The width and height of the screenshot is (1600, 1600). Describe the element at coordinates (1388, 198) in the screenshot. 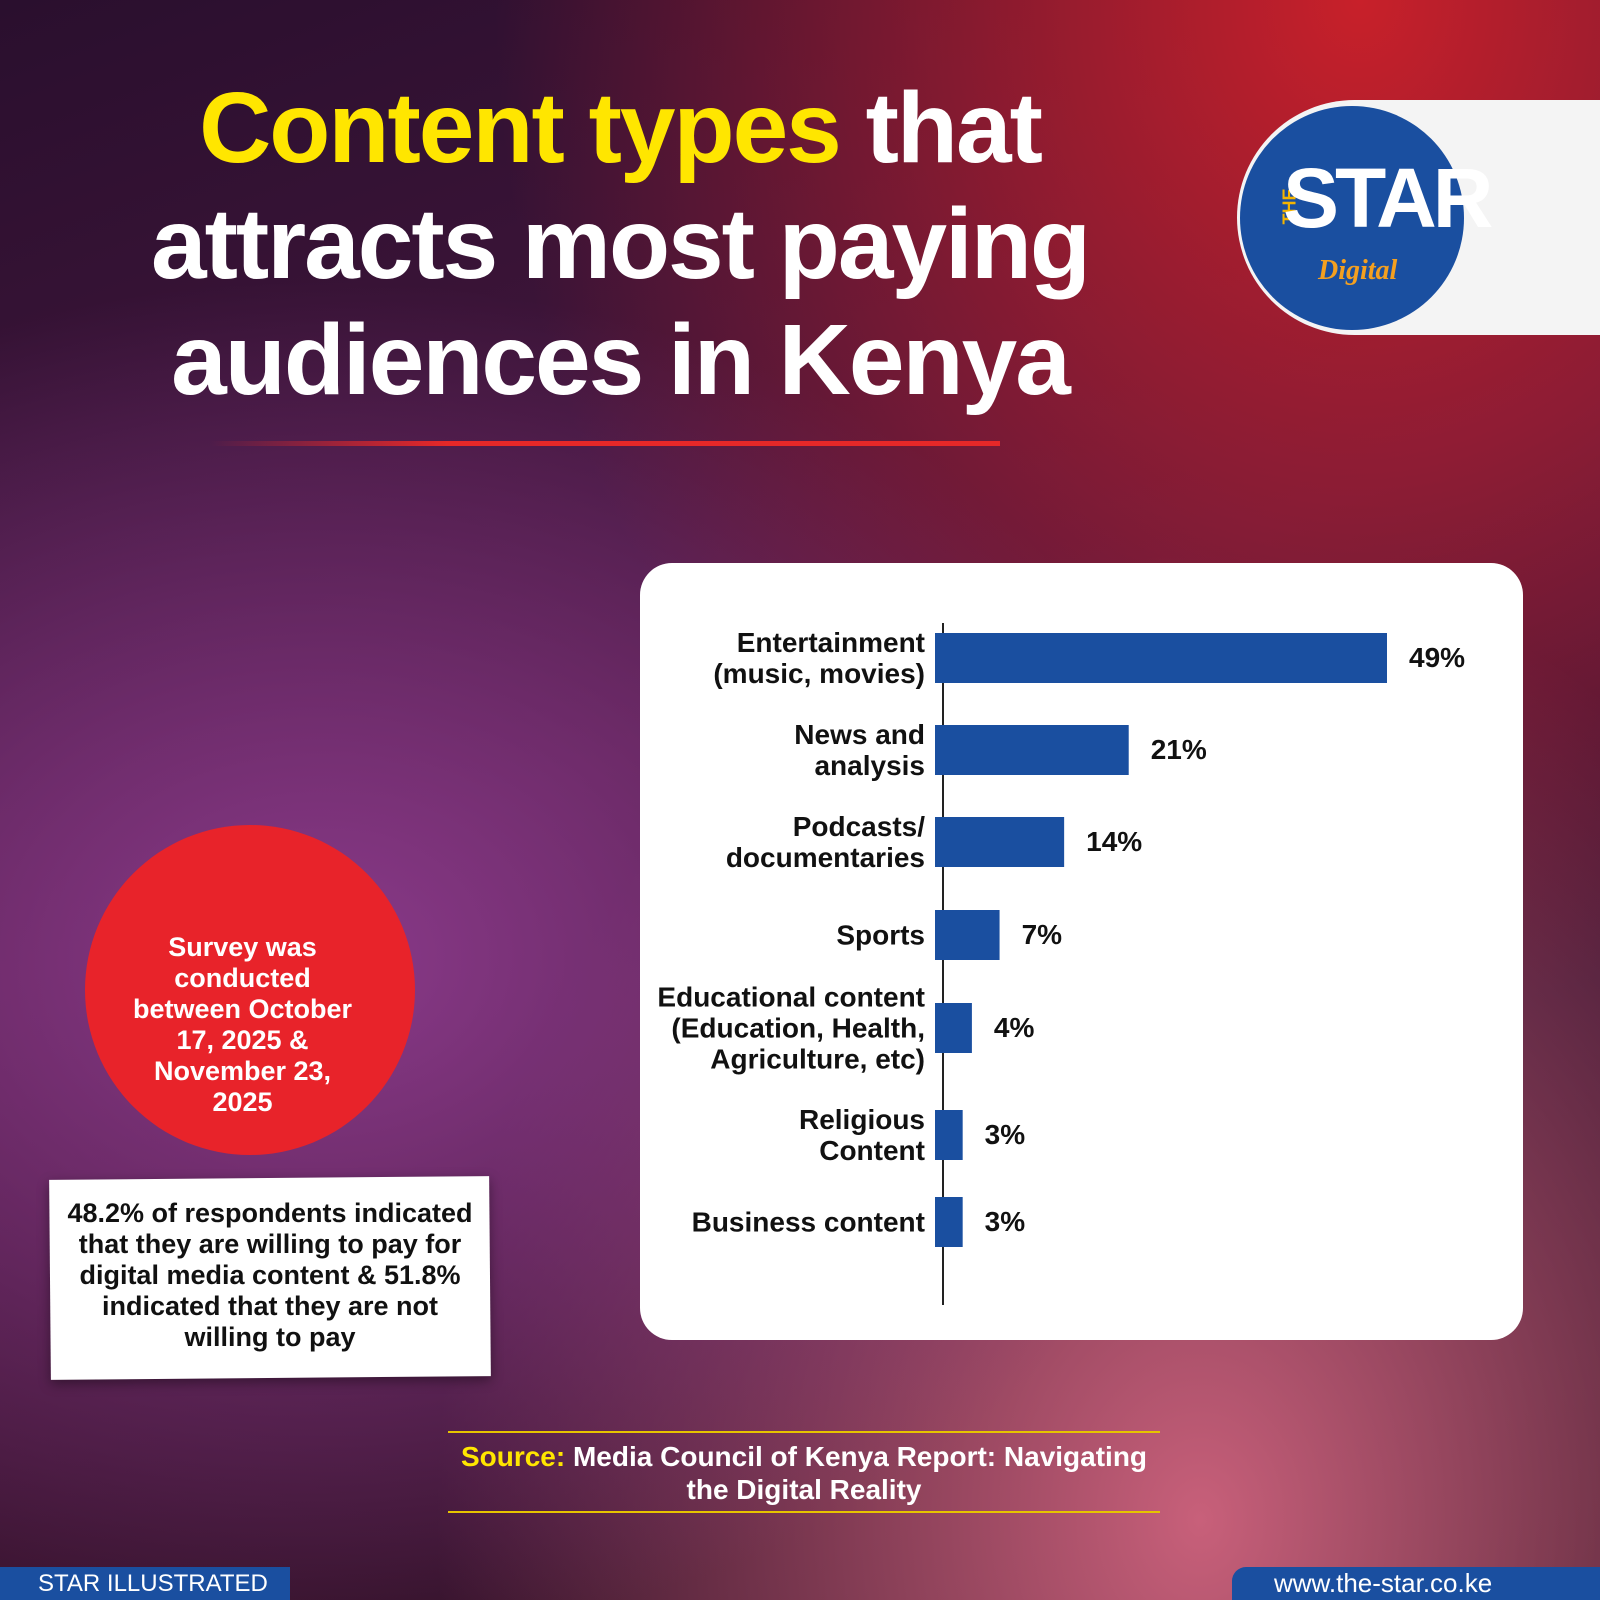

I see `logo-star: STAR` at that location.